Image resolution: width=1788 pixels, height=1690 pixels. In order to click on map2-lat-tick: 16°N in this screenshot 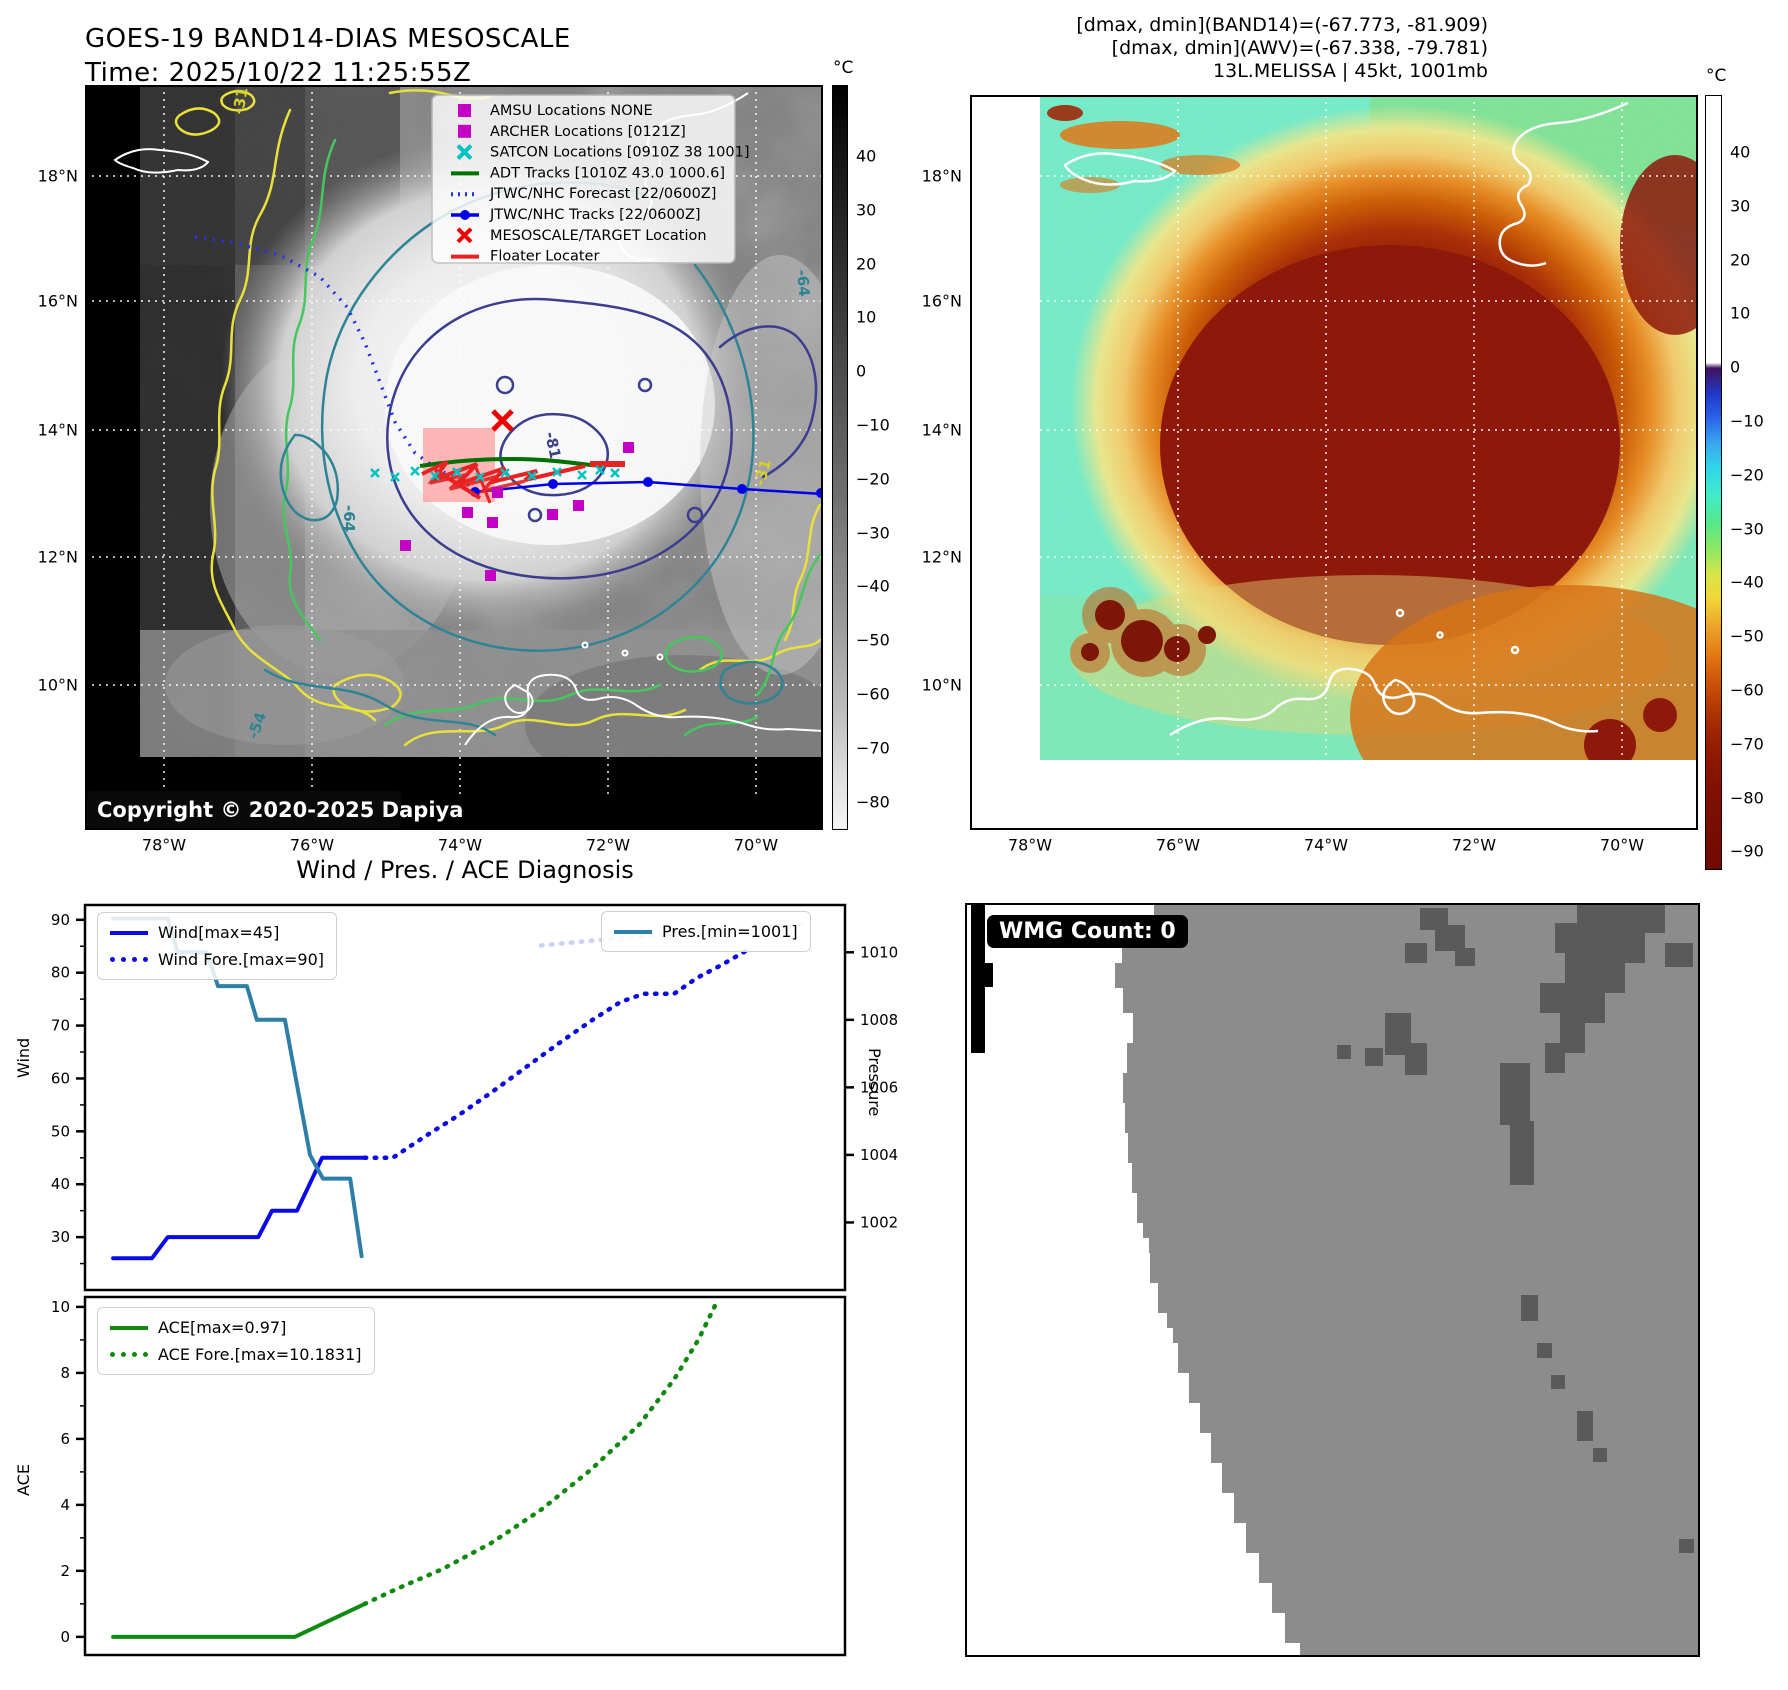, I will do `click(941, 301)`.